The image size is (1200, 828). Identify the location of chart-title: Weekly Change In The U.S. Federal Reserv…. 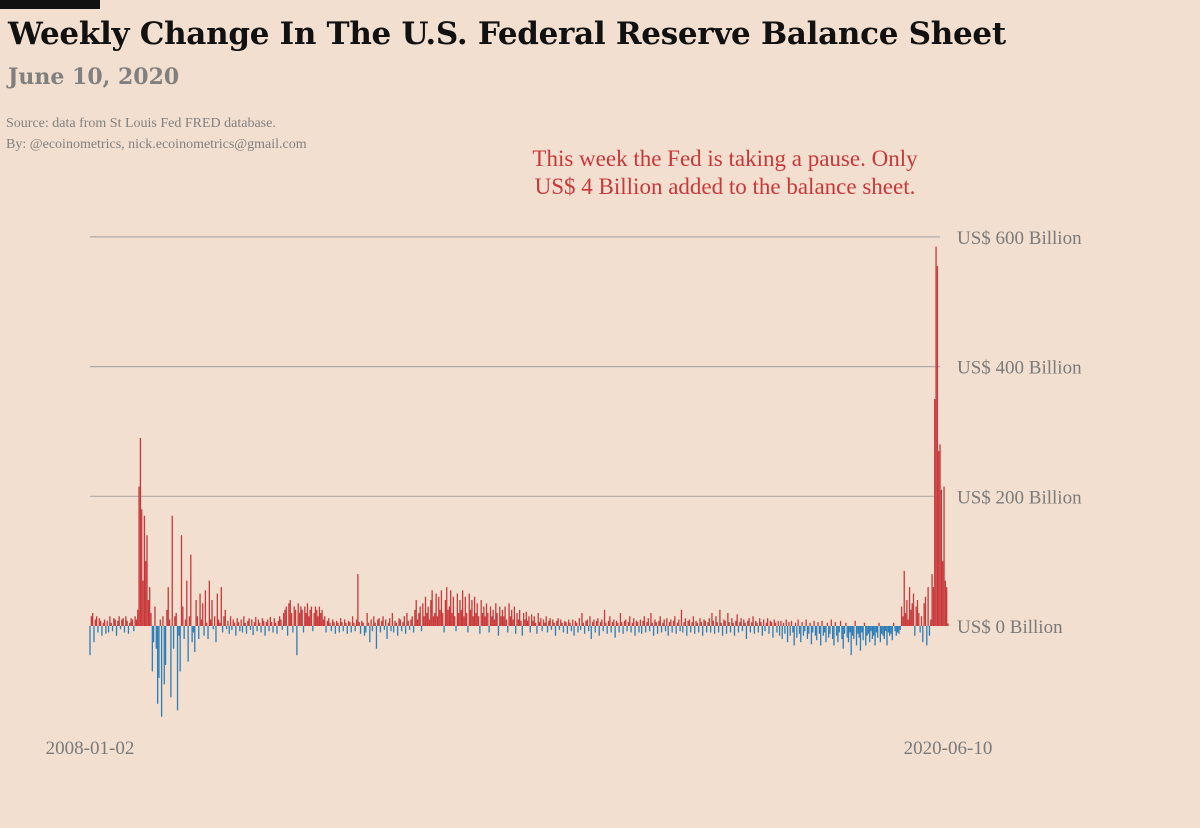
(507, 34).